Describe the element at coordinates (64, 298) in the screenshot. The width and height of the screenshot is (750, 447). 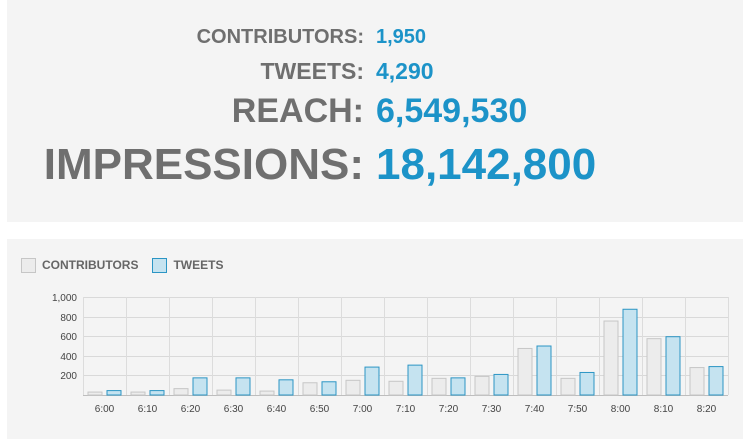
I see `y-tick-label: 1,000` at that location.